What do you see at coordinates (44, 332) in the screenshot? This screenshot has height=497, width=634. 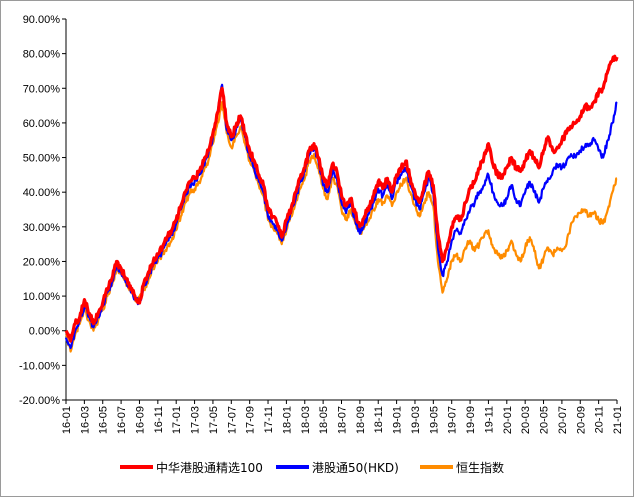 I see `y-tick-label: 0.00%` at bounding box center [44, 332].